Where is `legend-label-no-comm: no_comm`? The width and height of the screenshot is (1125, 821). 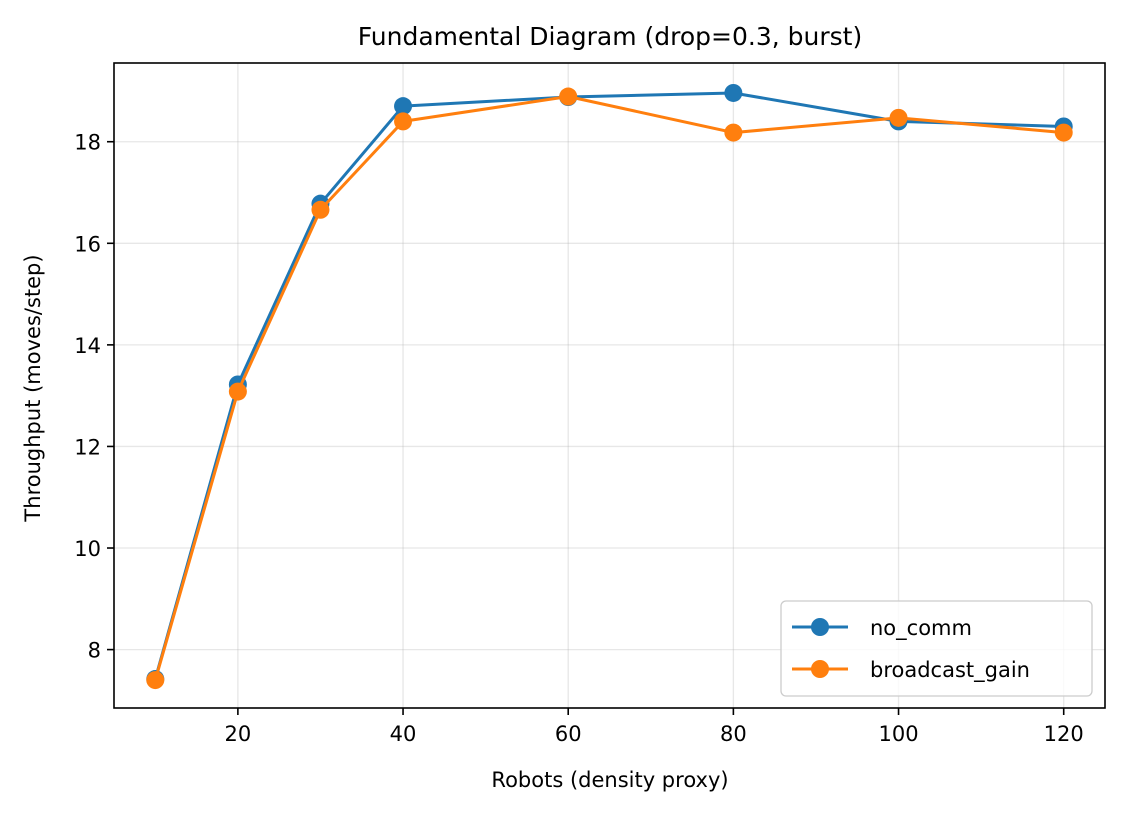
legend-label-no-comm: no_comm is located at coordinates (921, 628).